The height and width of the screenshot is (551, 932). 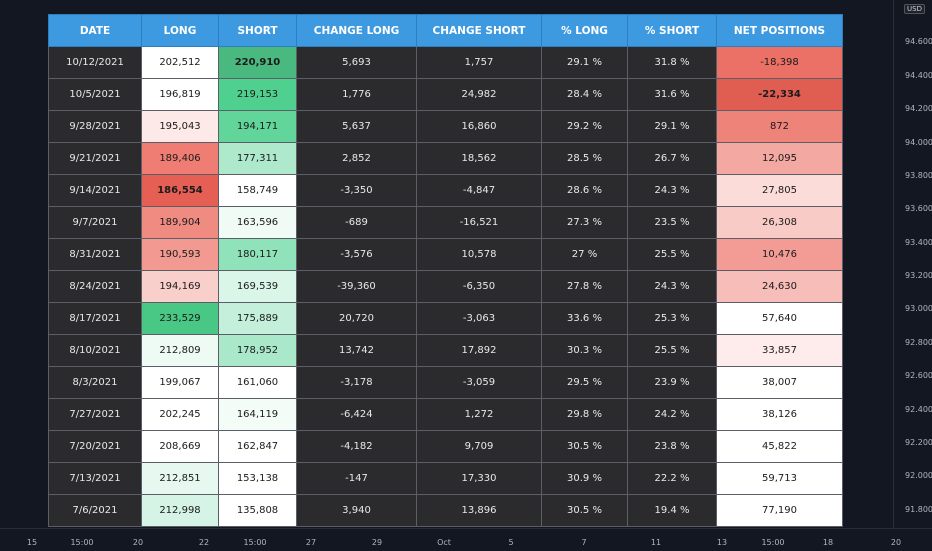 What do you see at coordinates (479, 350) in the screenshot?
I see `change-short-cell: 17,892` at bounding box center [479, 350].